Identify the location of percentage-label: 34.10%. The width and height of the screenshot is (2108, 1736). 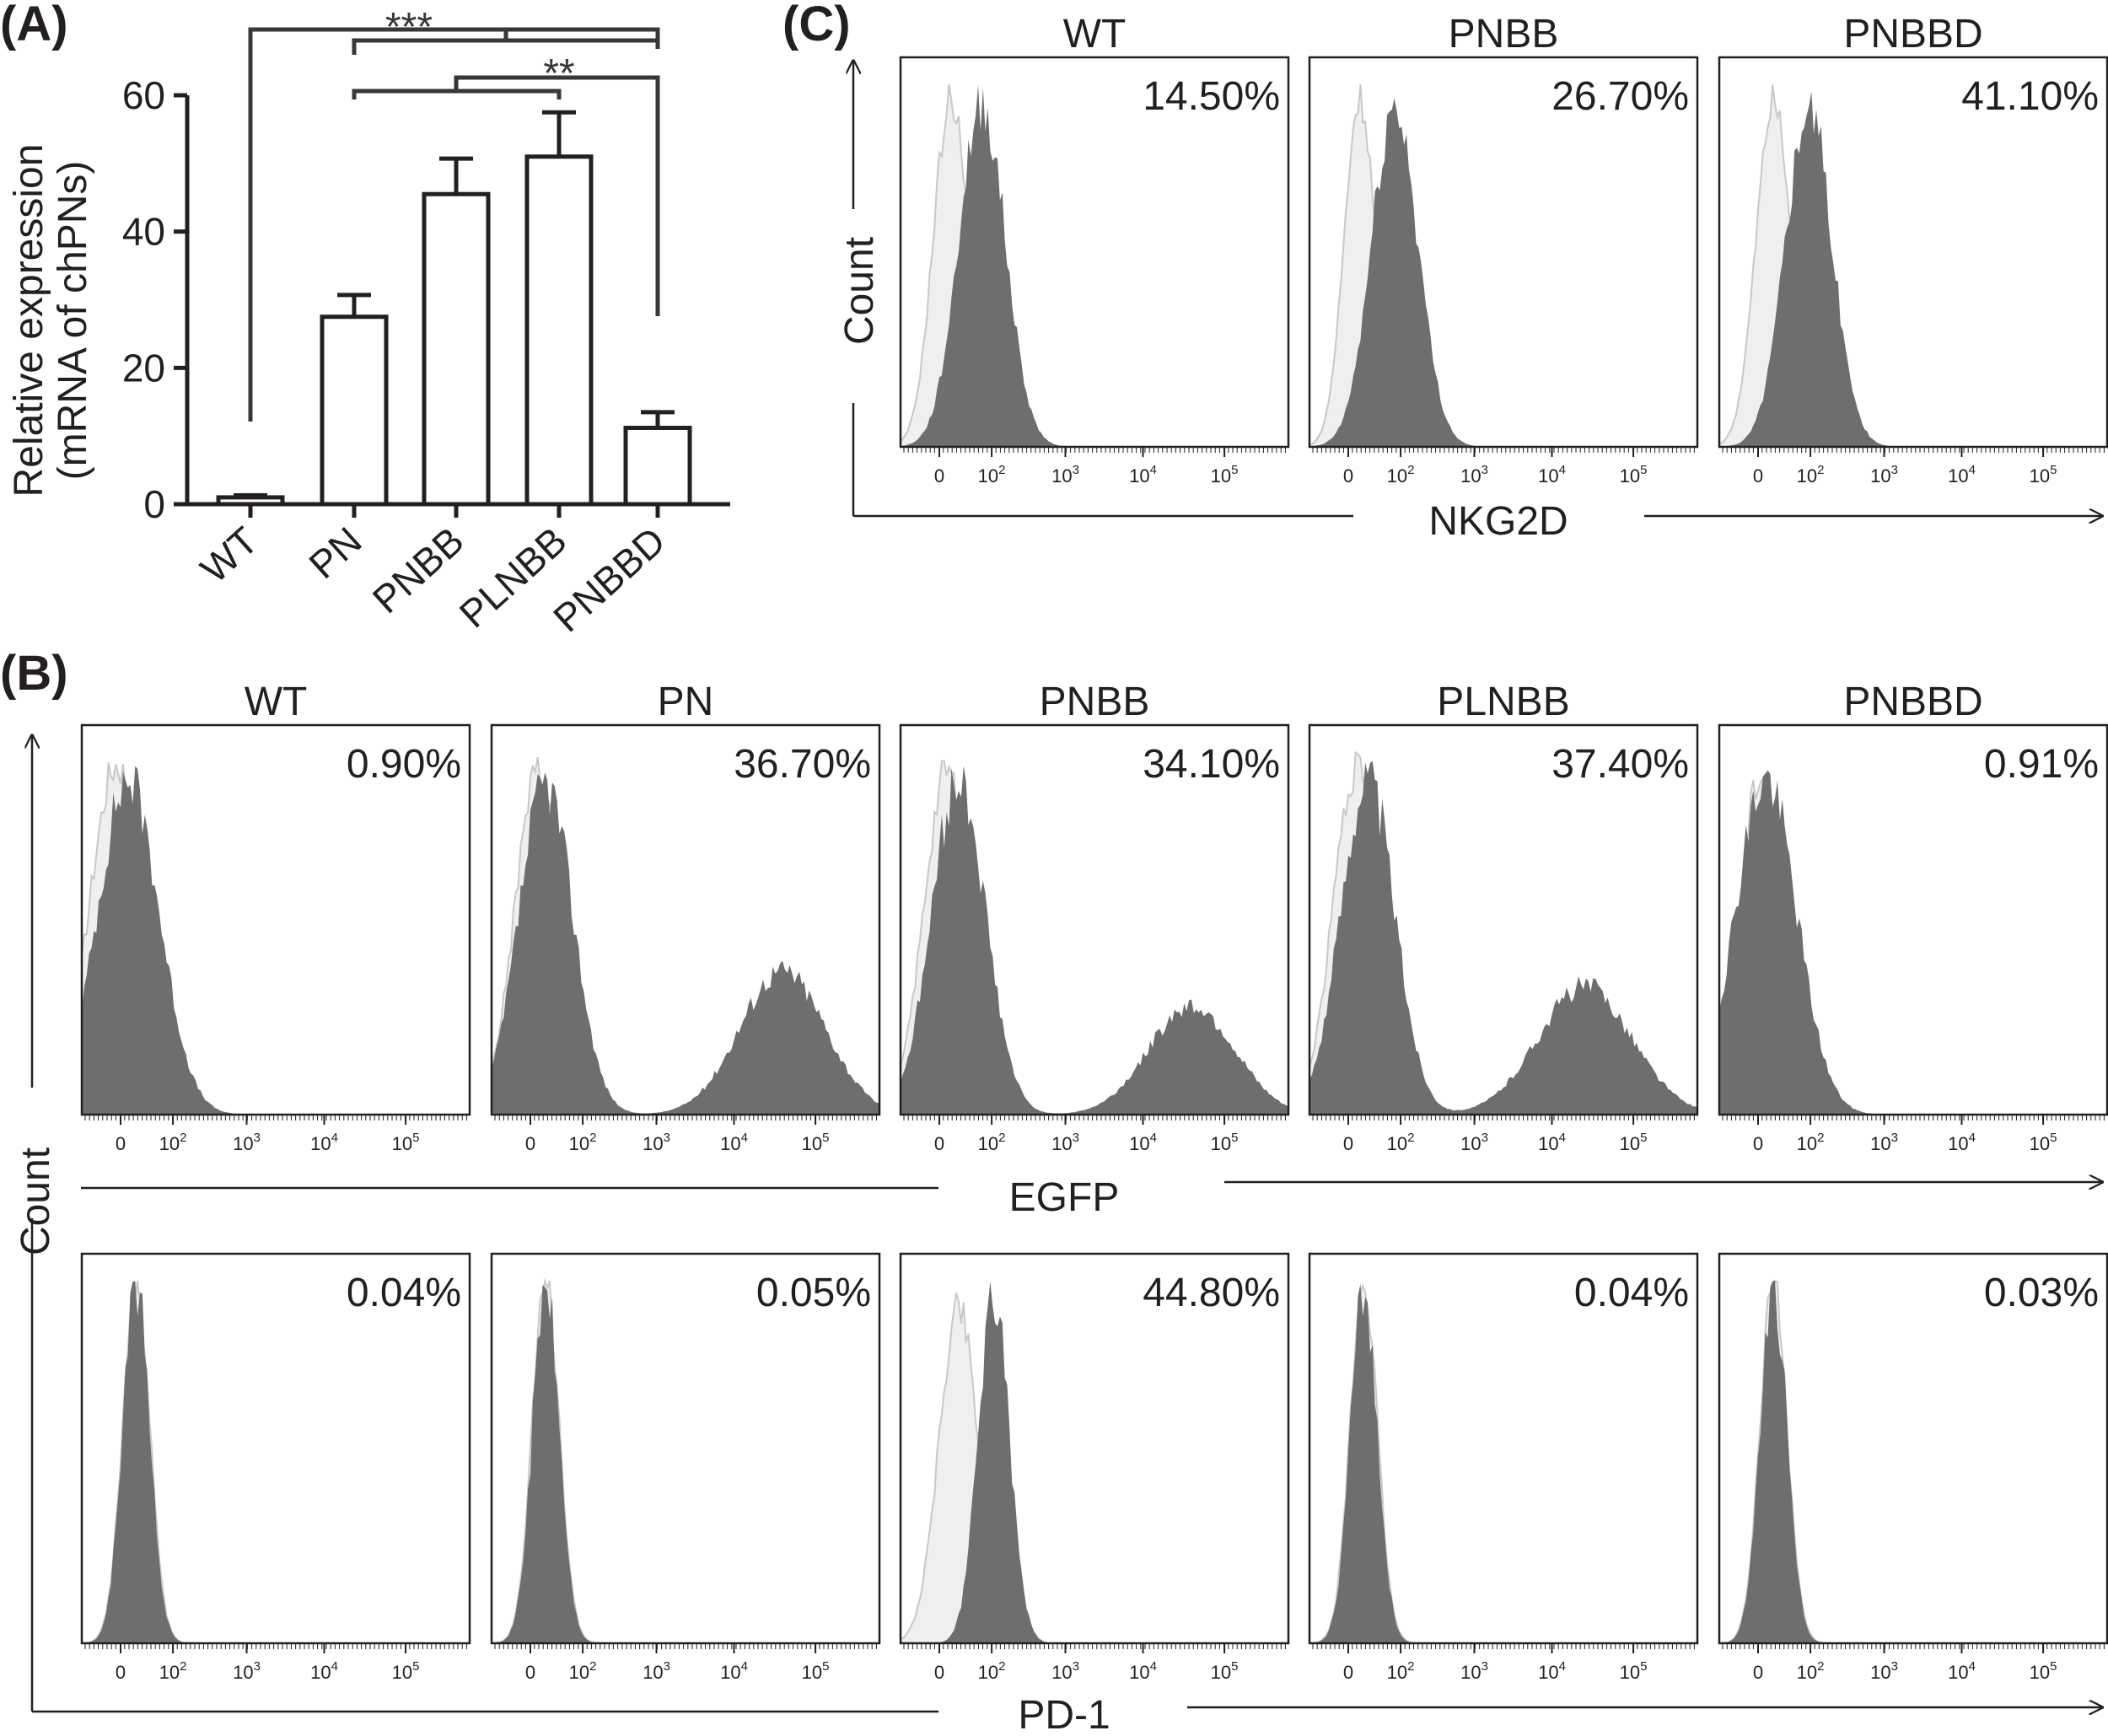
(1211, 764).